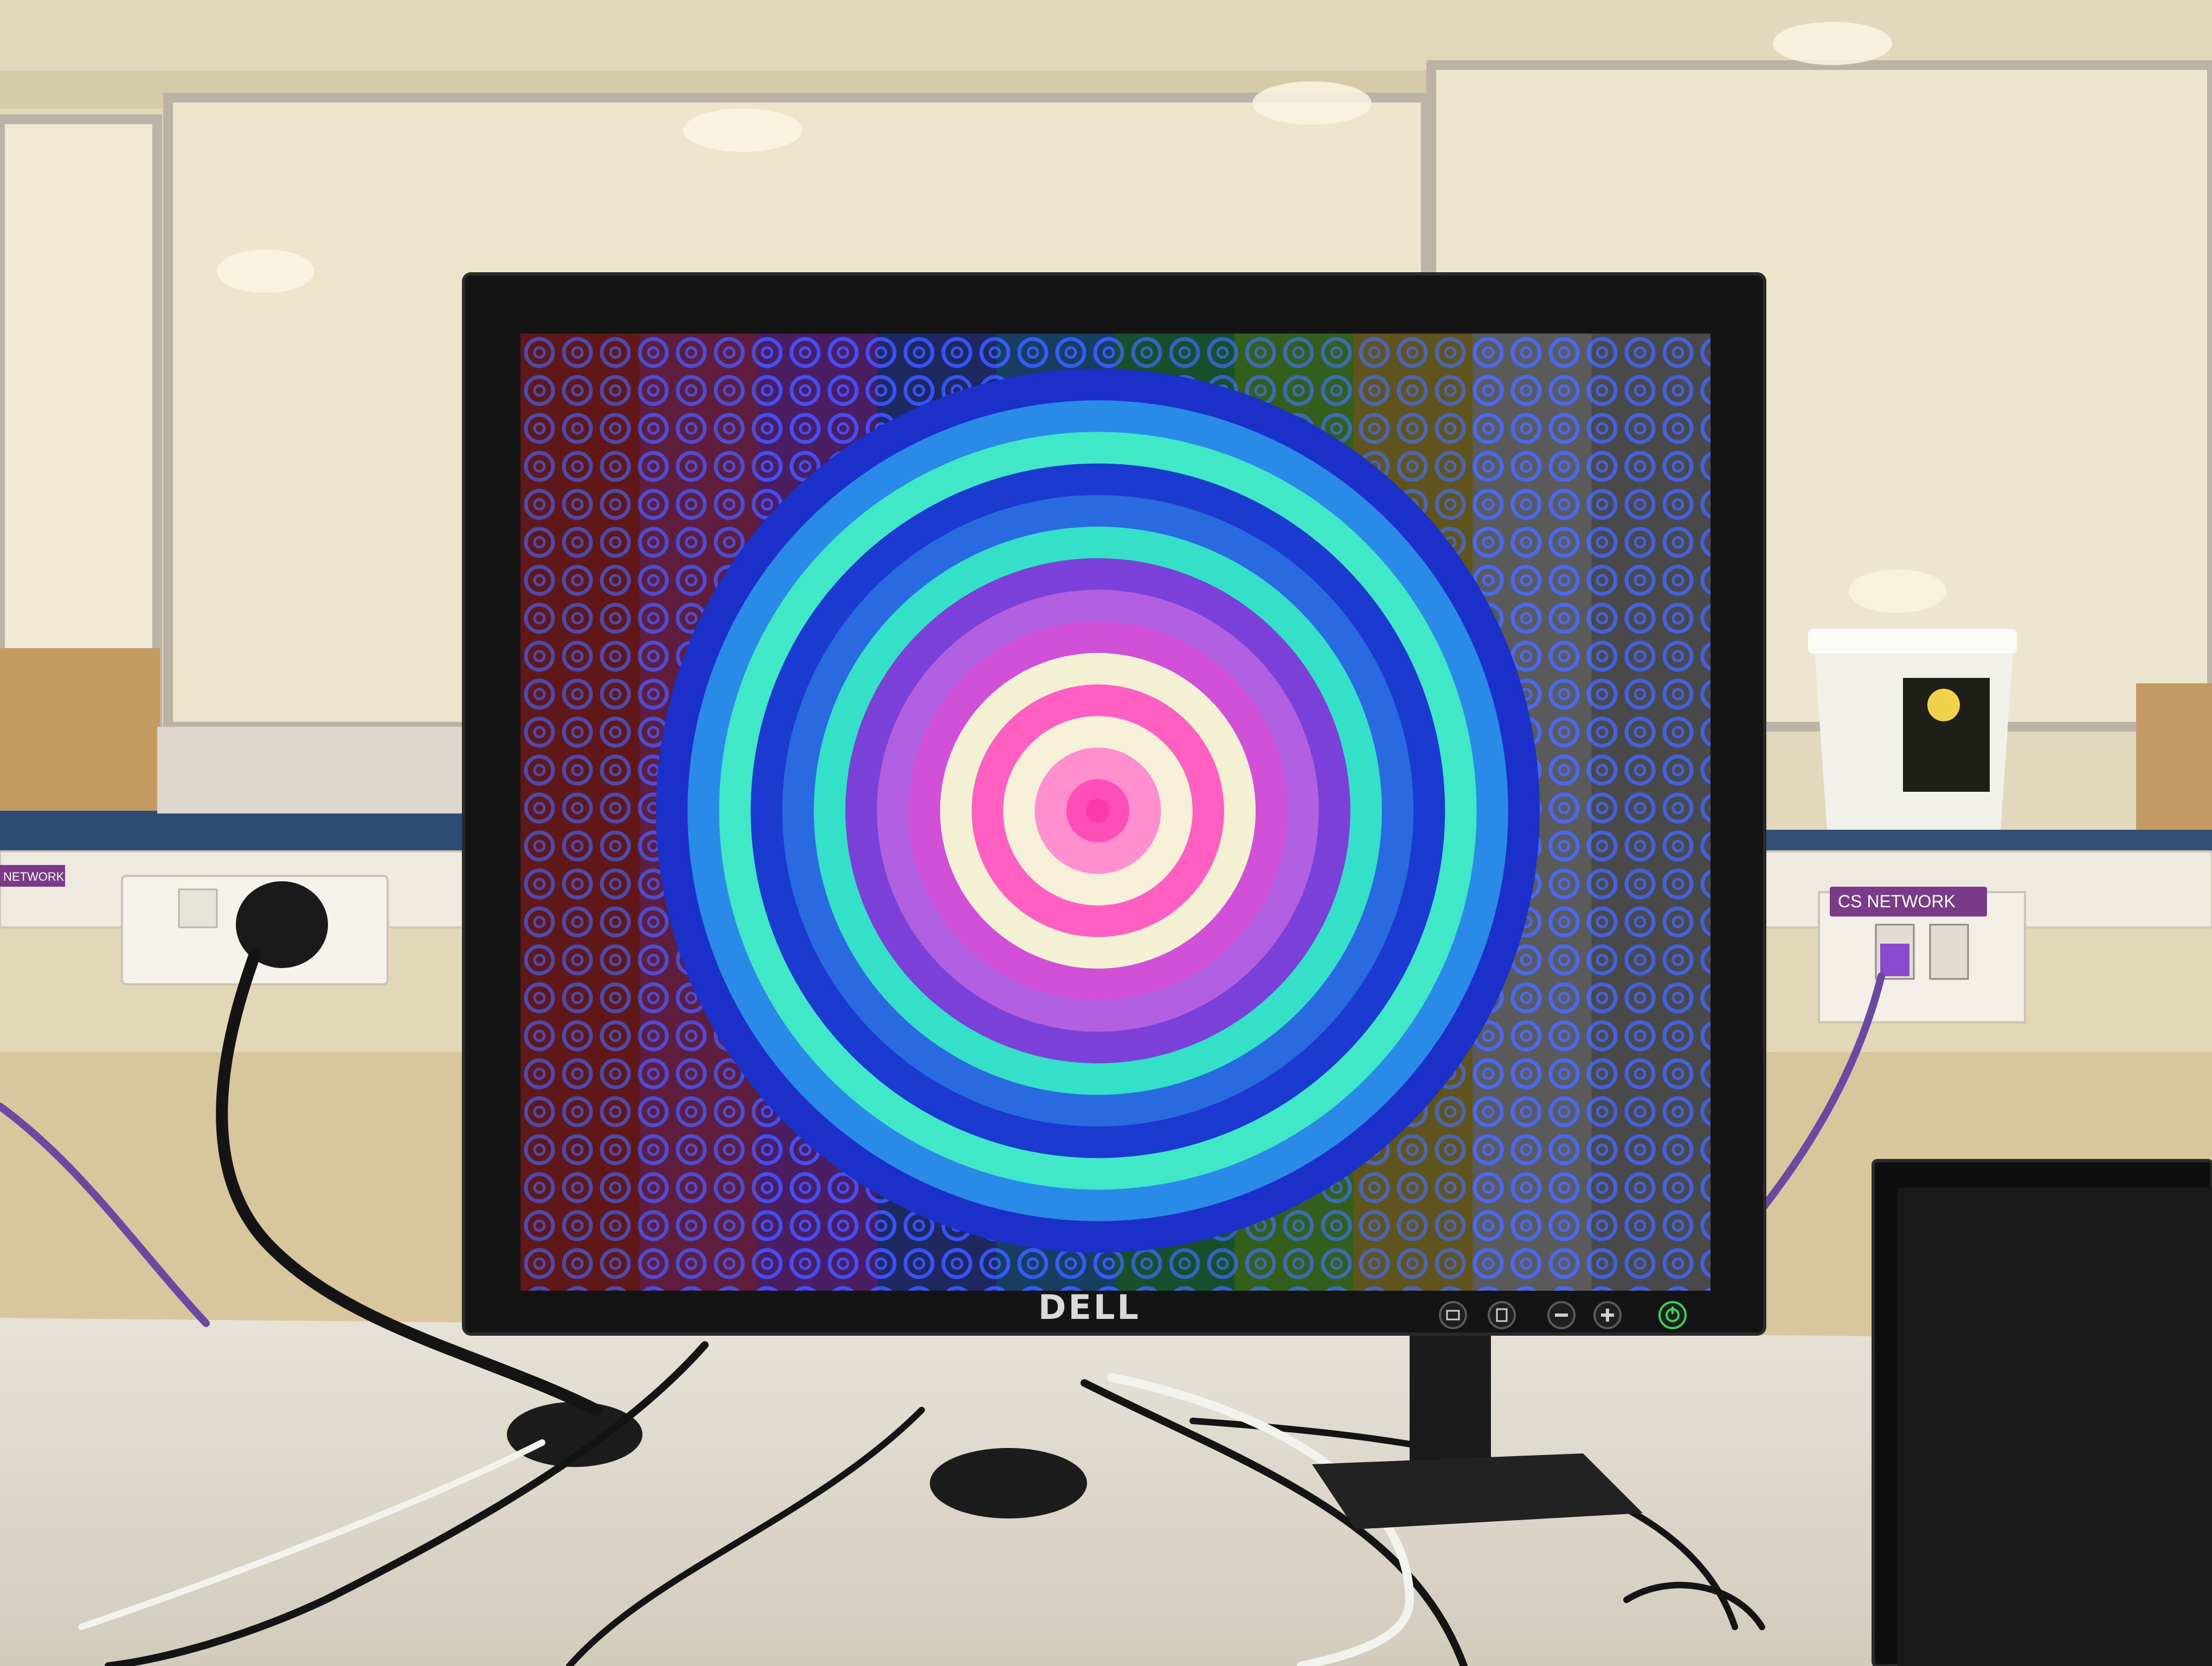  I want to click on menu-icon, so click(1502, 1315).